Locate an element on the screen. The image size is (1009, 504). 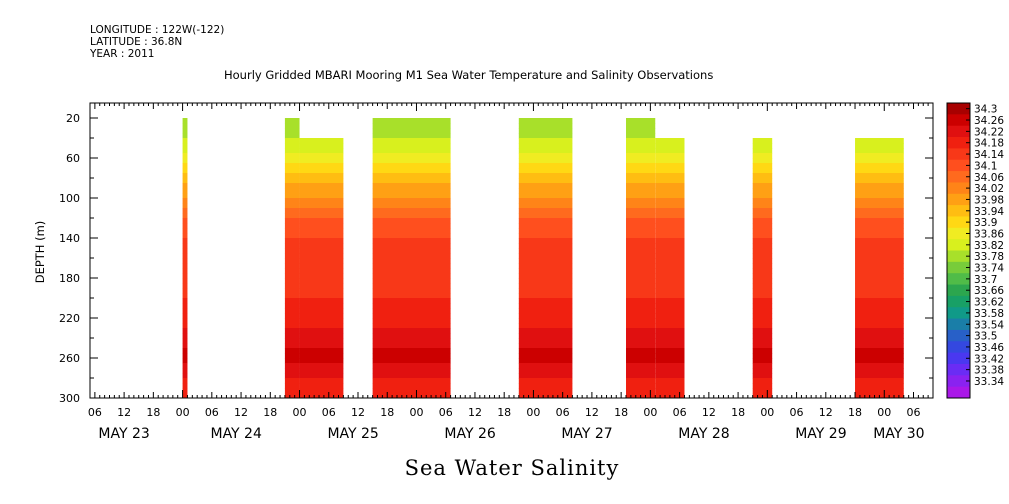
y-tick-label: 180 is located at coordinates (69, 278).